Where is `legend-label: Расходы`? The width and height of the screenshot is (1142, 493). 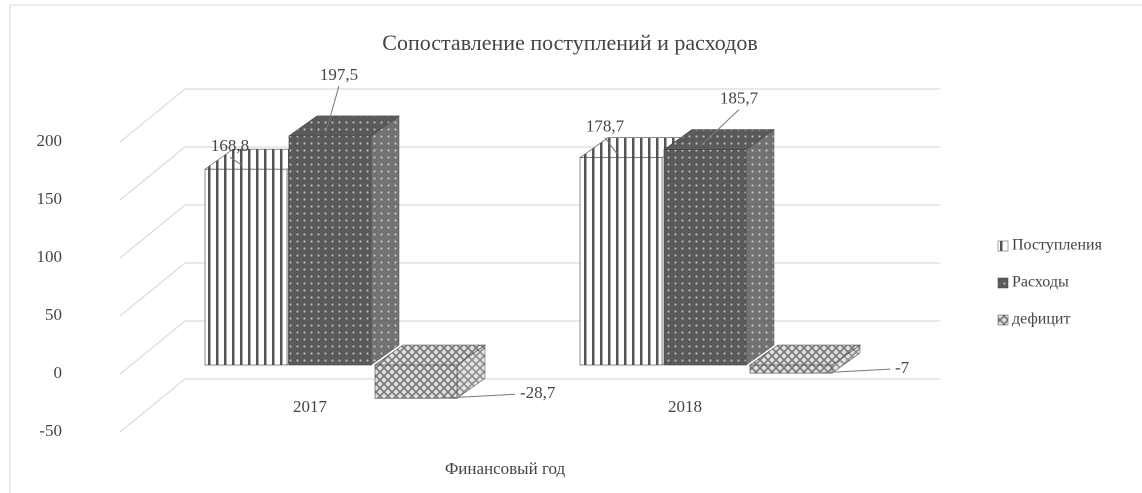 legend-label: Расходы is located at coordinates (1040, 282).